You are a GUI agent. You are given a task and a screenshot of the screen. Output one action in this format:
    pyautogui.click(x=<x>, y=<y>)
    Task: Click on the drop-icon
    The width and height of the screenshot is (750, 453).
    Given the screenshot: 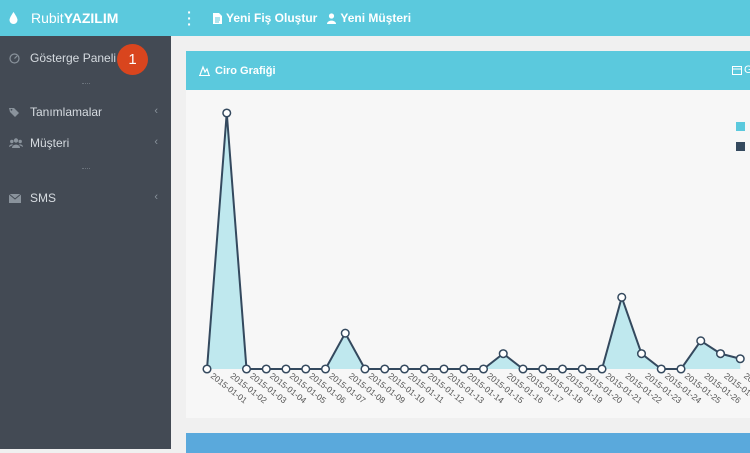 What is the action you would take?
    pyautogui.click(x=13, y=18)
    